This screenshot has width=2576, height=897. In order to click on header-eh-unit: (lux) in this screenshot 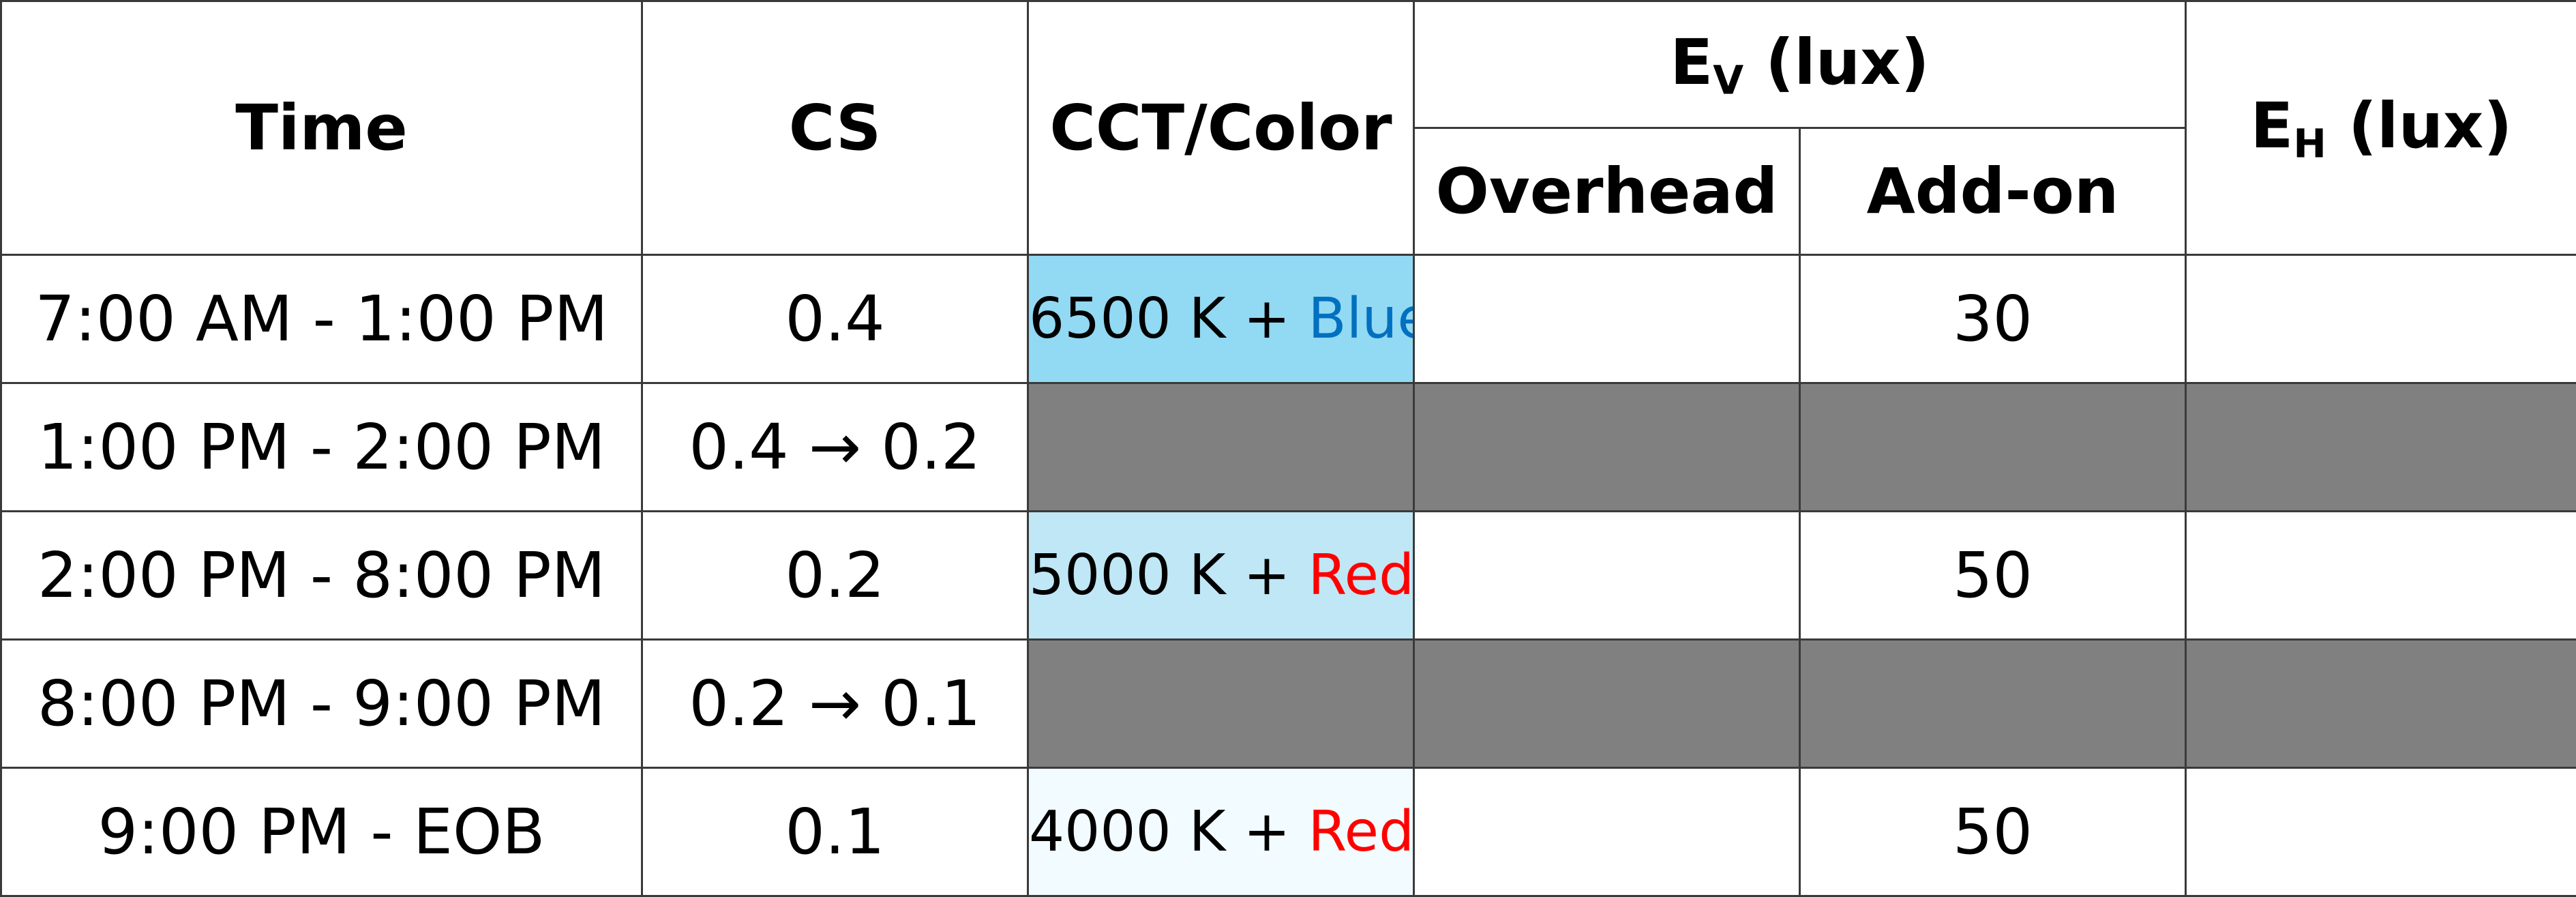, I will do `click(2419, 125)`.